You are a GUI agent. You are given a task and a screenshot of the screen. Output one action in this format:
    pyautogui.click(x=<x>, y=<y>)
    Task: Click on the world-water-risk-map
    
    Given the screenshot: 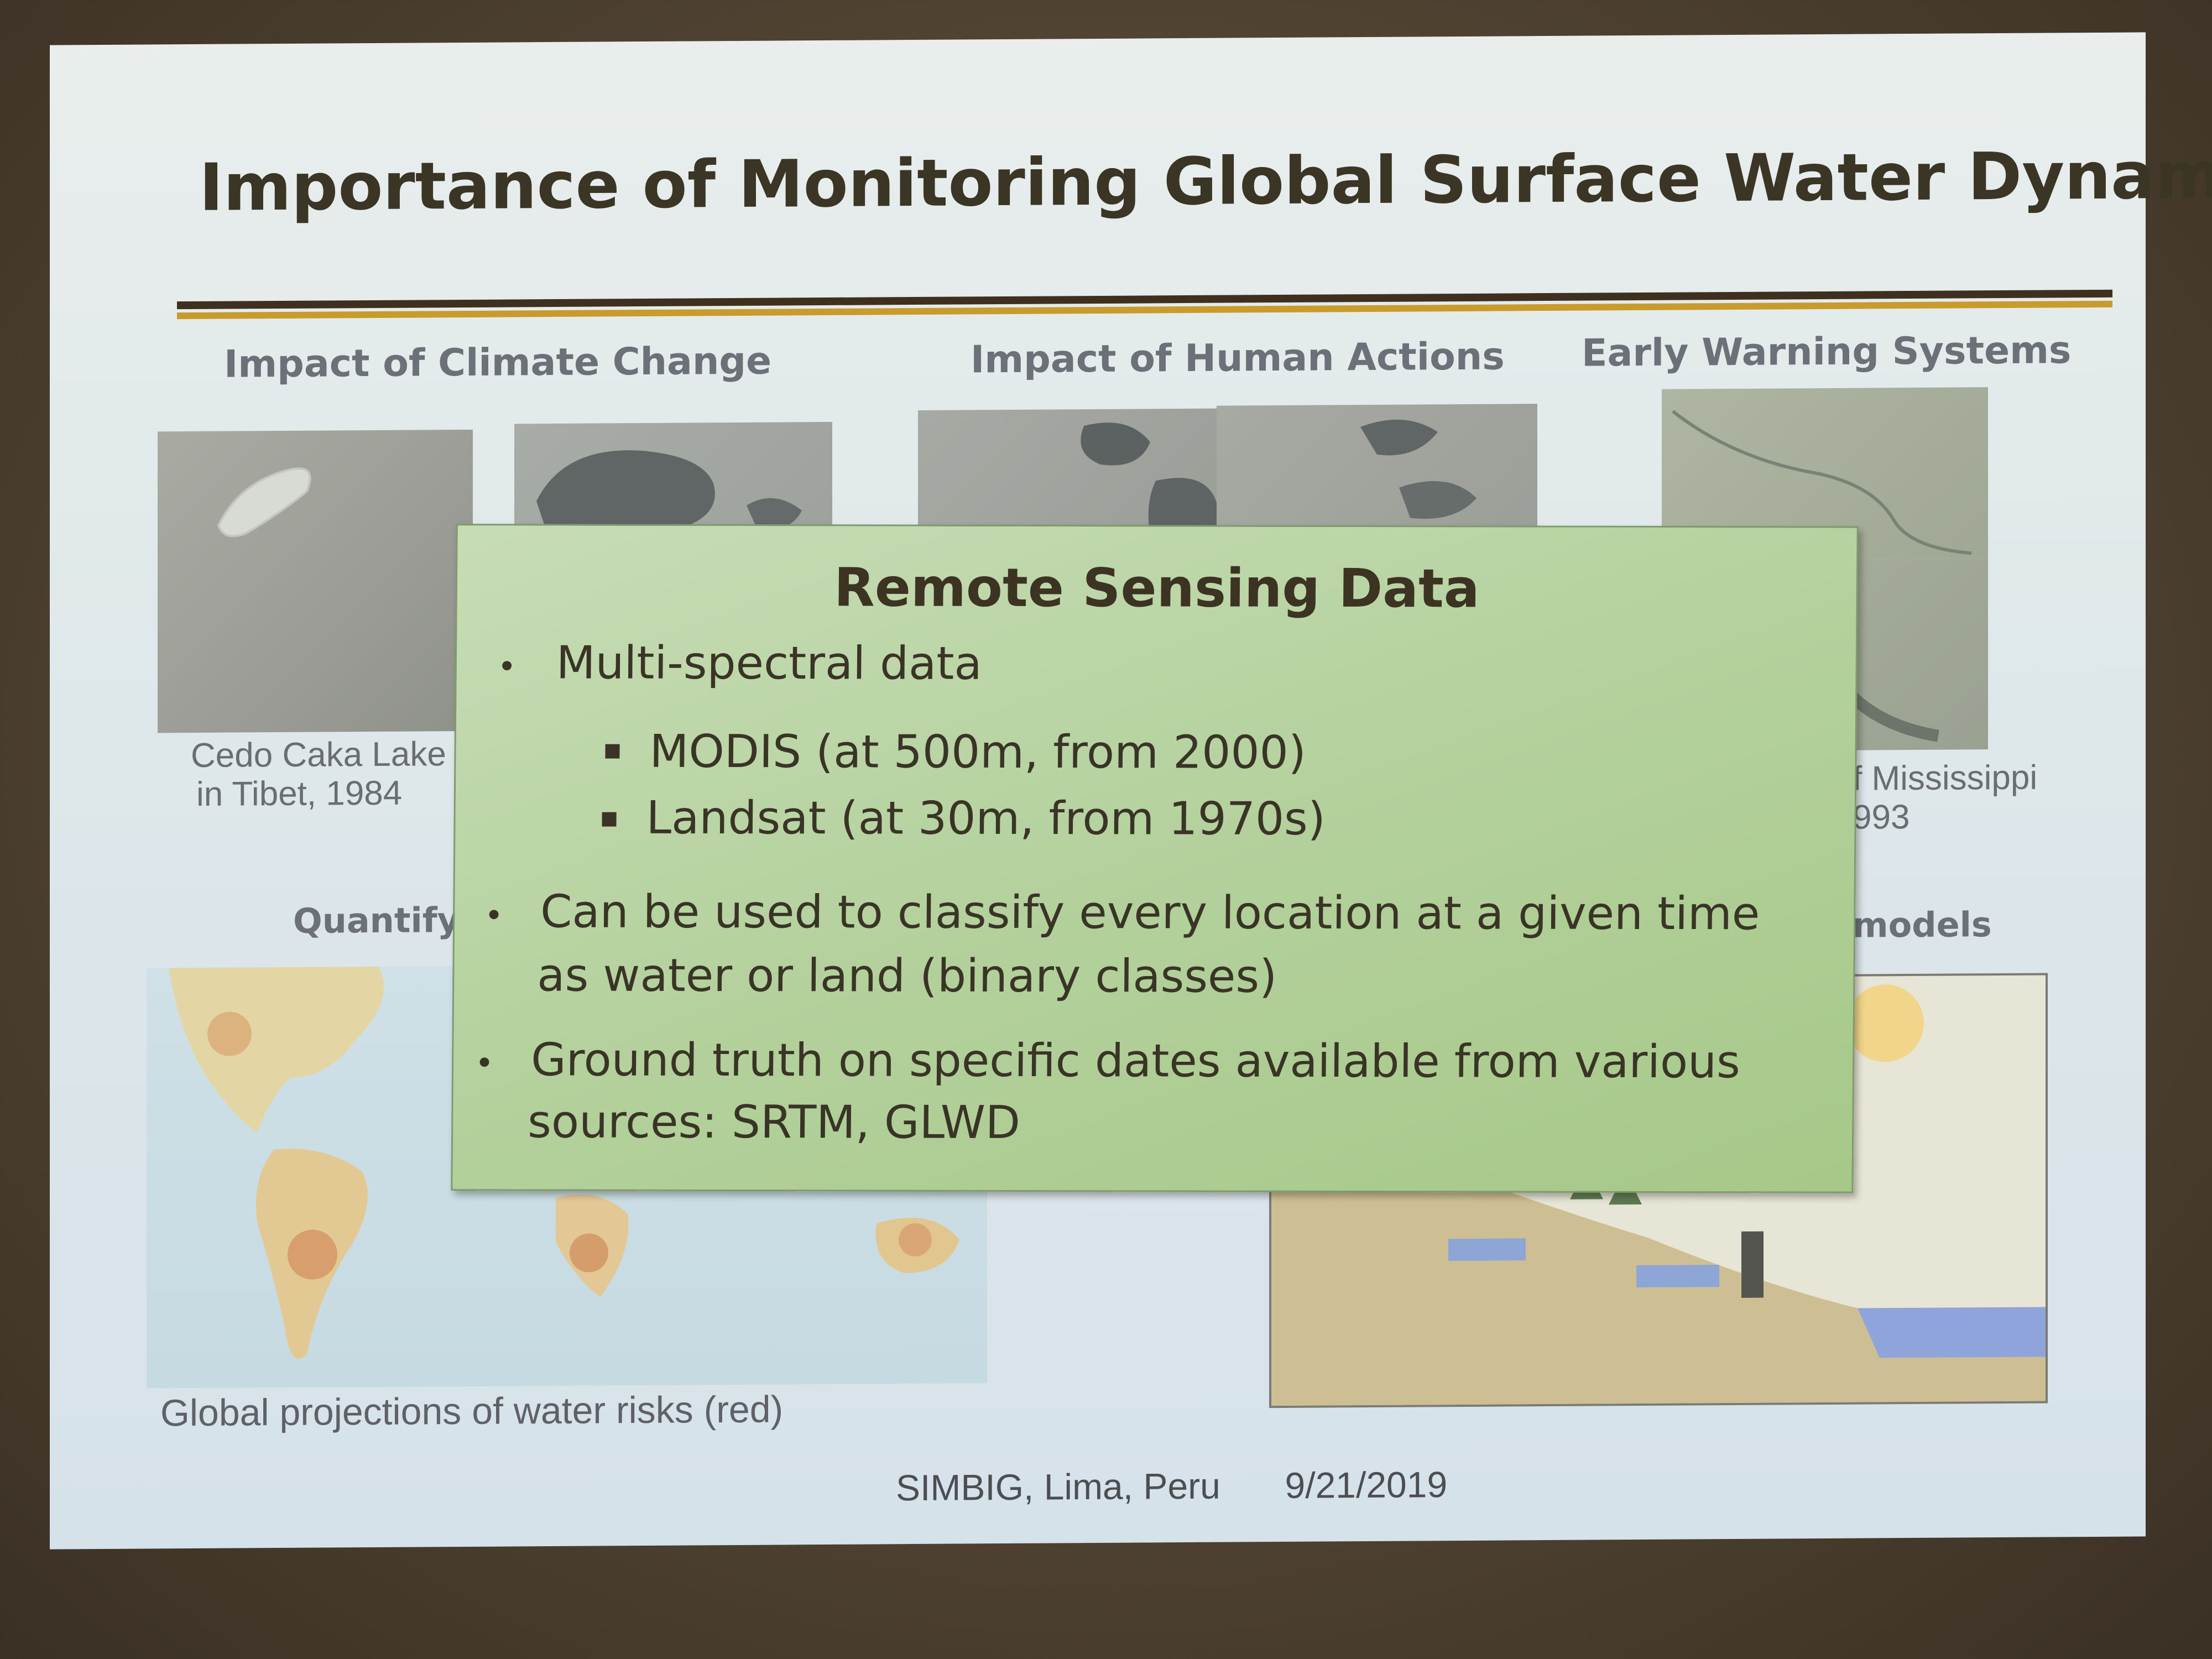 What is the action you would take?
    pyautogui.click(x=567, y=1176)
    